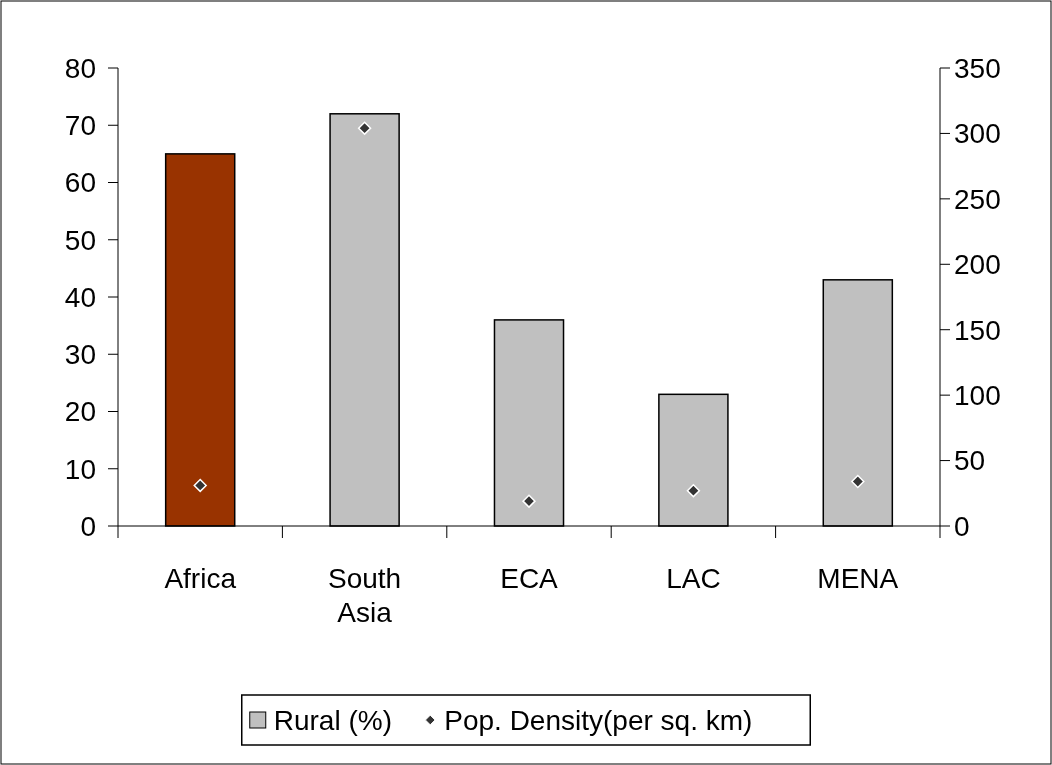 This screenshot has height=765, width=1052. Describe the element at coordinates (200, 578) in the screenshot. I see `x-tick-label: Africa` at that location.